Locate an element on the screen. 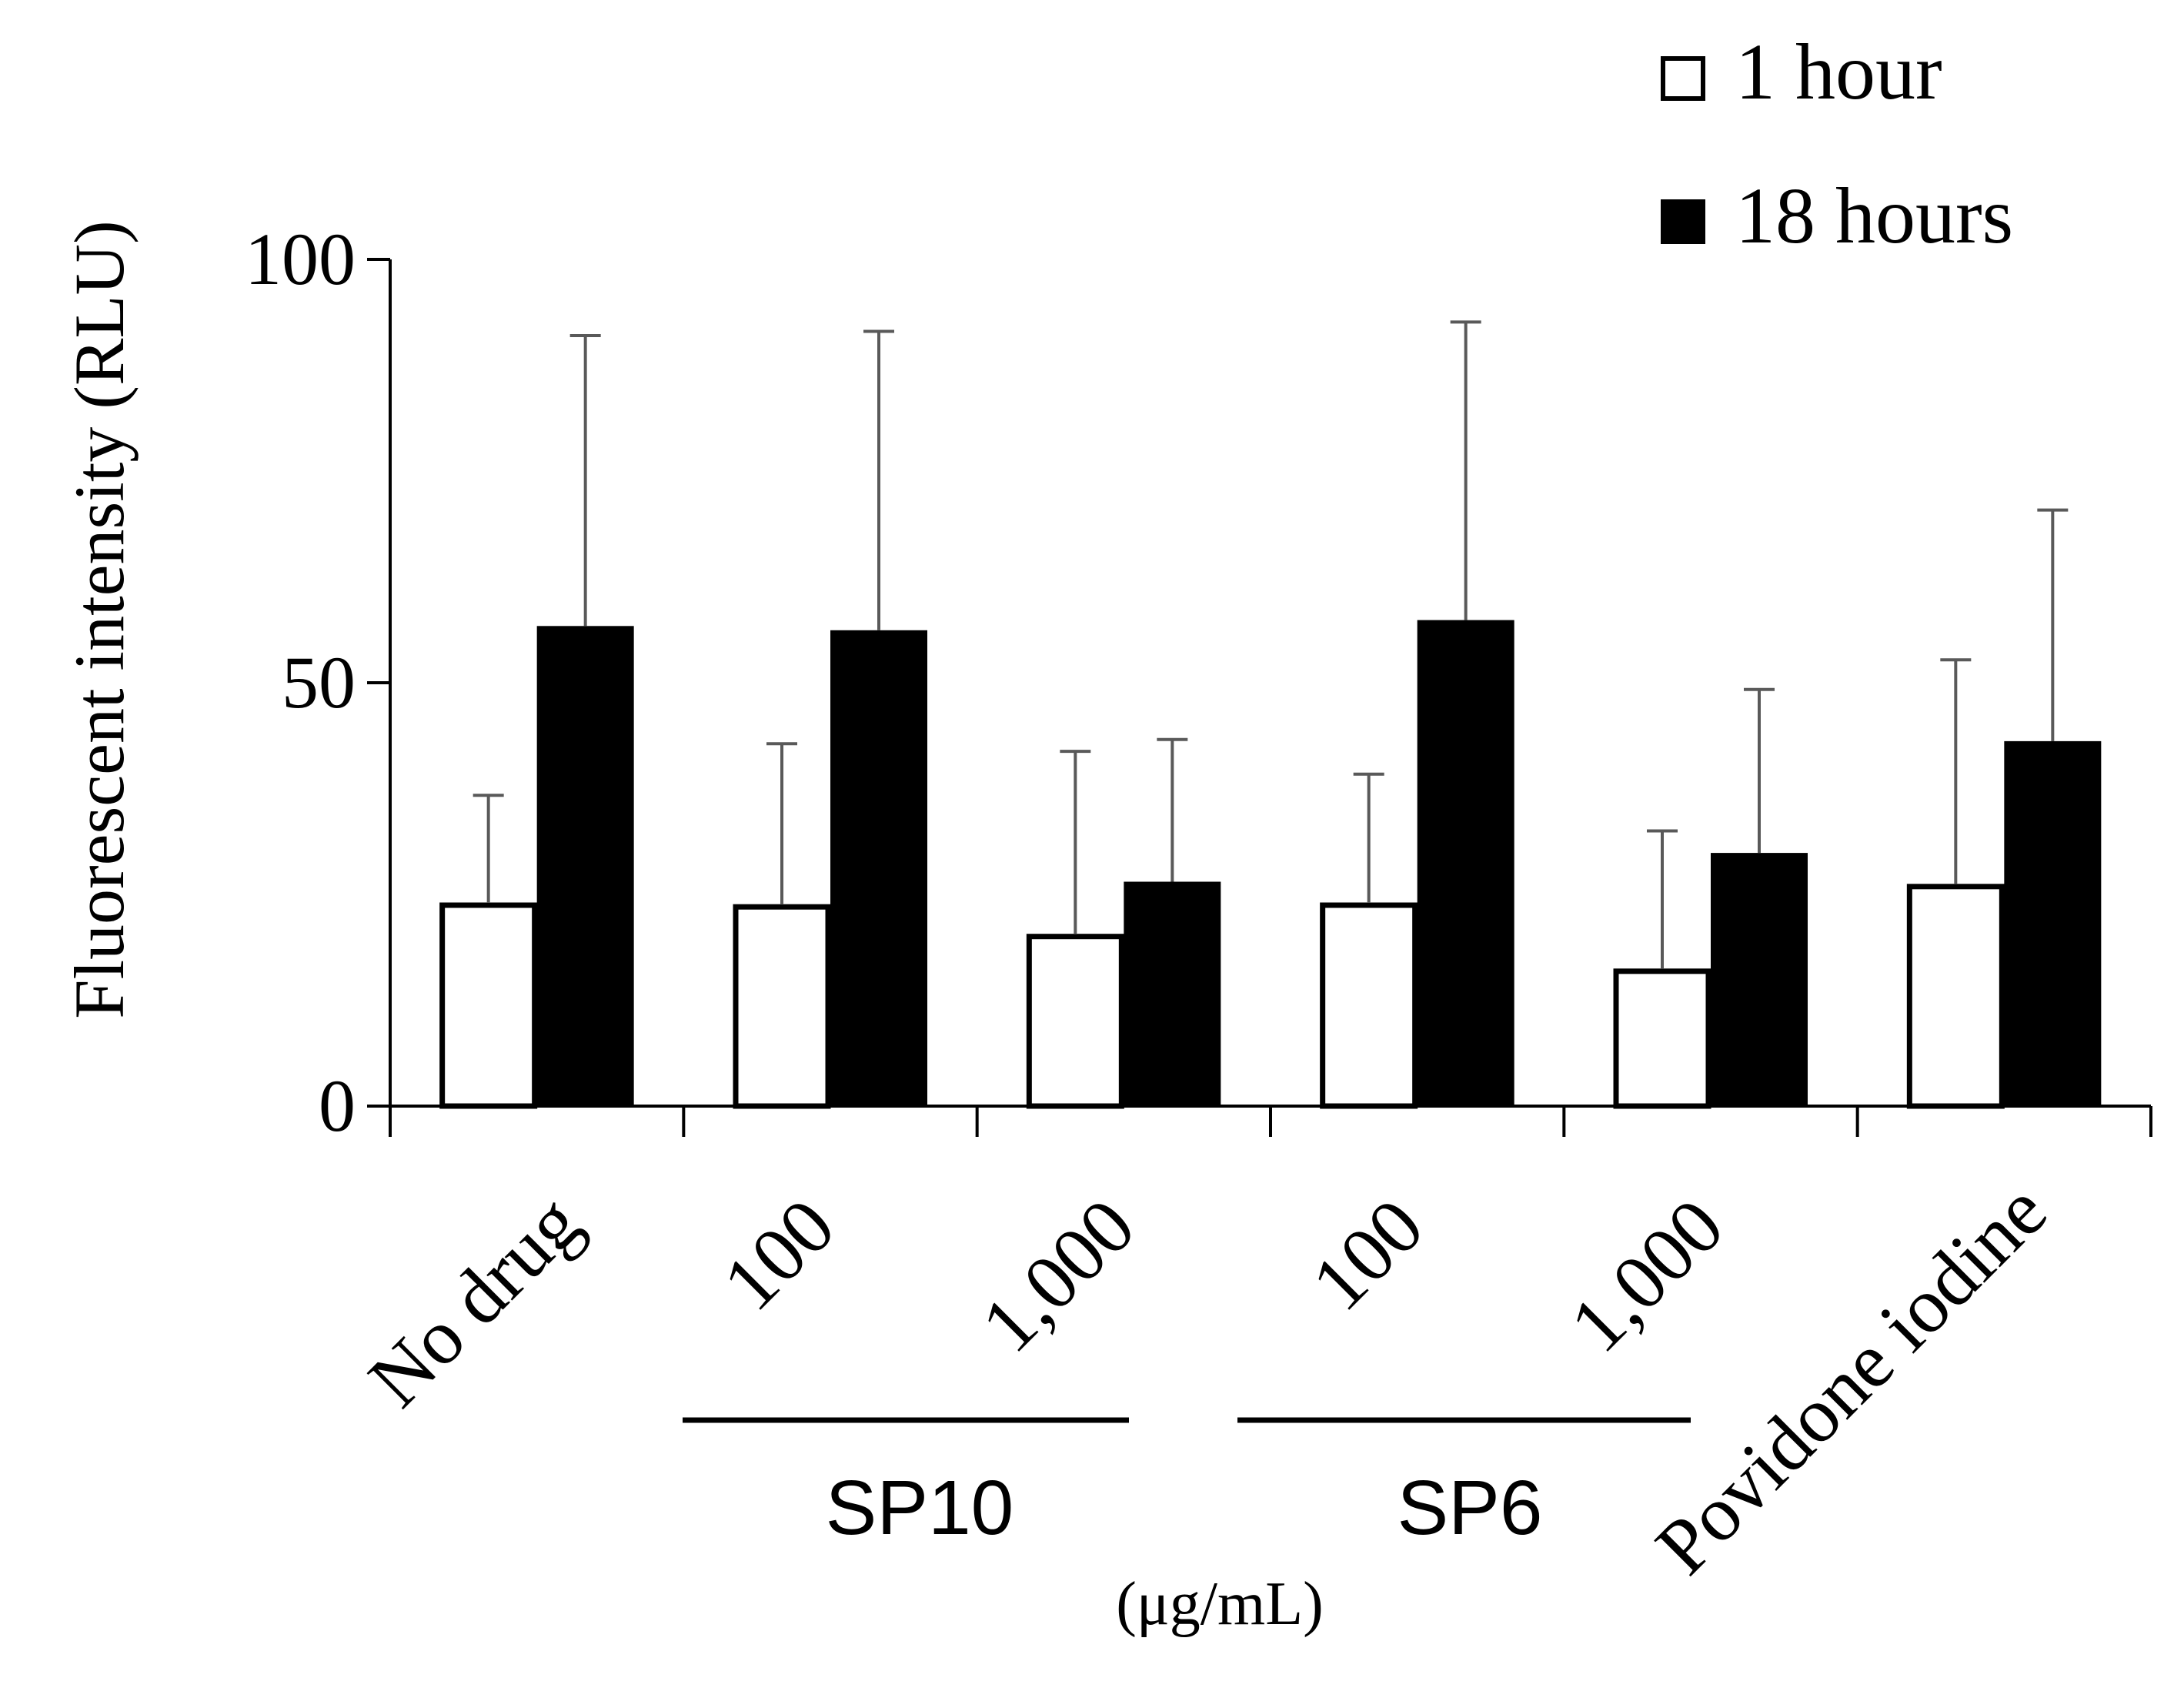 The width and height of the screenshot is (2184, 1708). x-tick-label: No drug is located at coordinates (475, 1300).